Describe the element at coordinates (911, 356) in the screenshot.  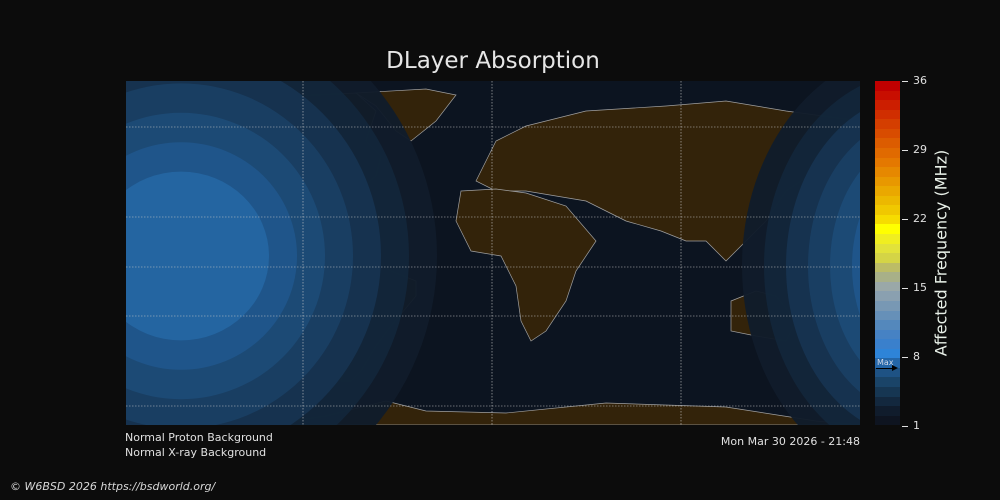
I see `colorbar-tick: 8` at that location.